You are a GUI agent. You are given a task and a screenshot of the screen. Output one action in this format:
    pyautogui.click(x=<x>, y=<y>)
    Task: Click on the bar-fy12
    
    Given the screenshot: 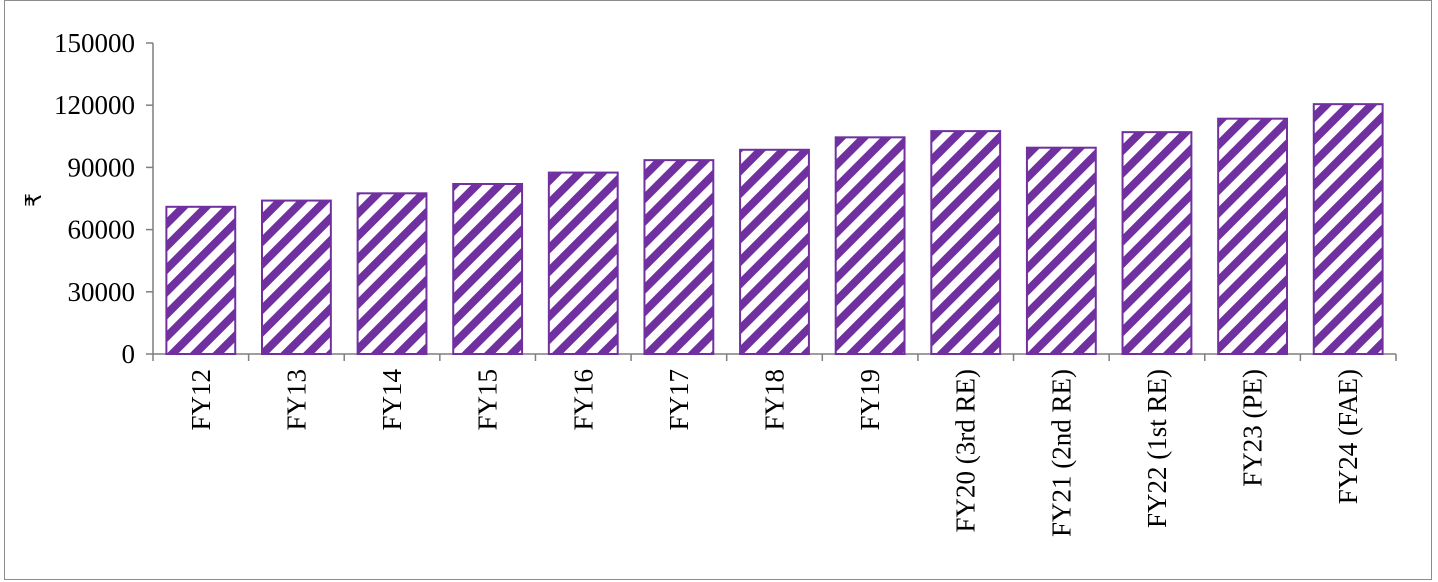 What is the action you would take?
    pyautogui.click(x=201, y=280)
    